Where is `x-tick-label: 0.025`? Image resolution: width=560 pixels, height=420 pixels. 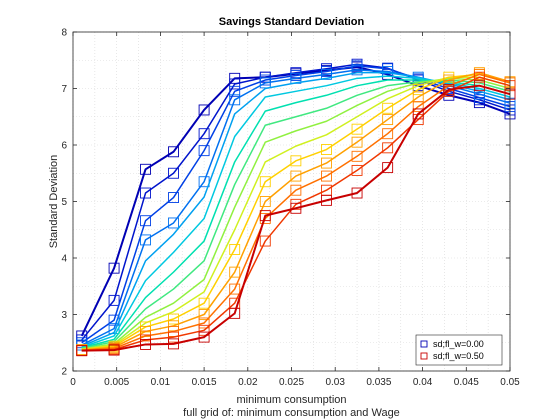
x-tick-label: 0.025 is located at coordinates (291, 382).